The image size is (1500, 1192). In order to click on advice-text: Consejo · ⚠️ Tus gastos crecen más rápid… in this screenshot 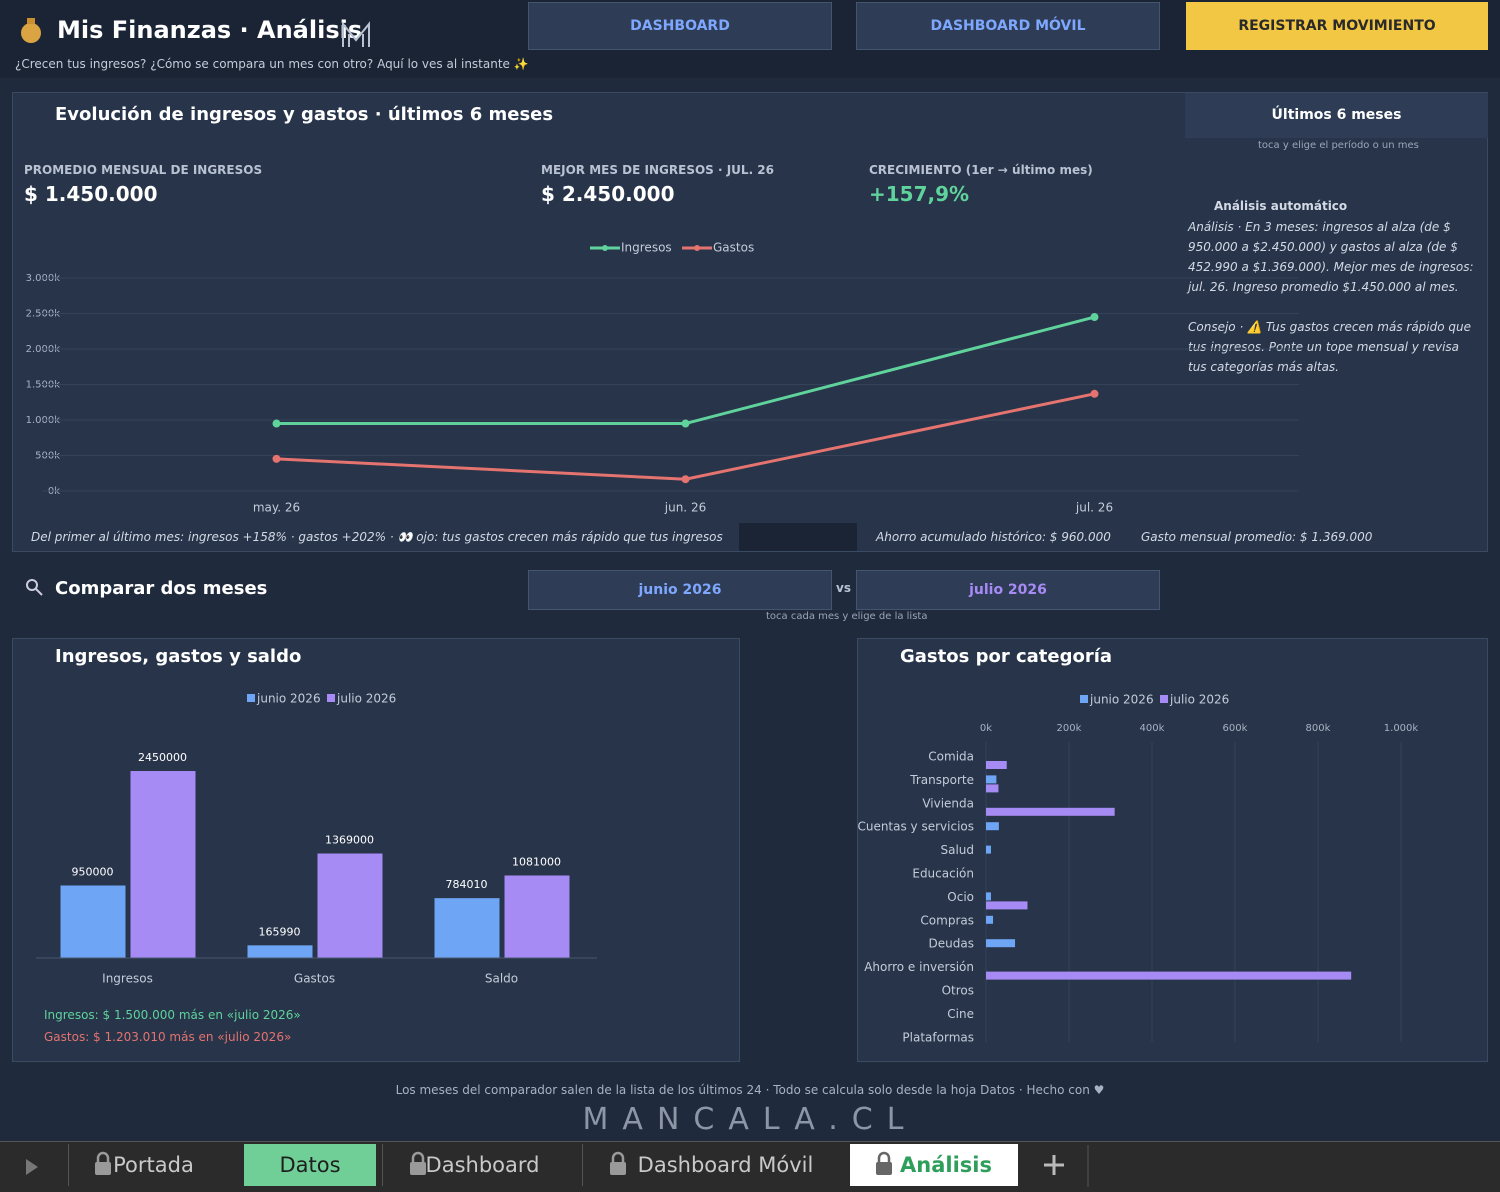, I will do `click(1330, 347)`.